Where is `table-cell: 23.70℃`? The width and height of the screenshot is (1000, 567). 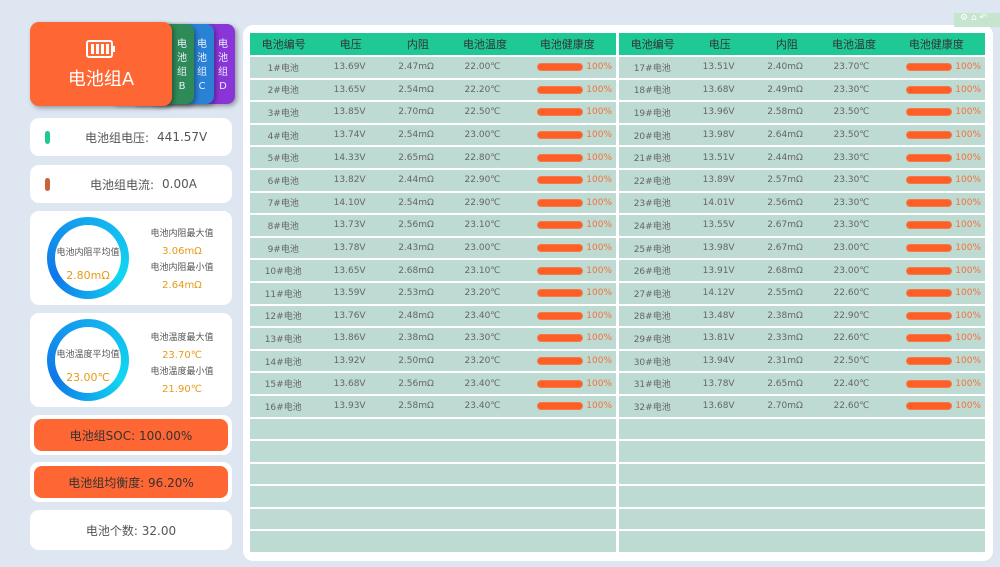 table-cell: 23.70℃ is located at coordinates (851, 67).